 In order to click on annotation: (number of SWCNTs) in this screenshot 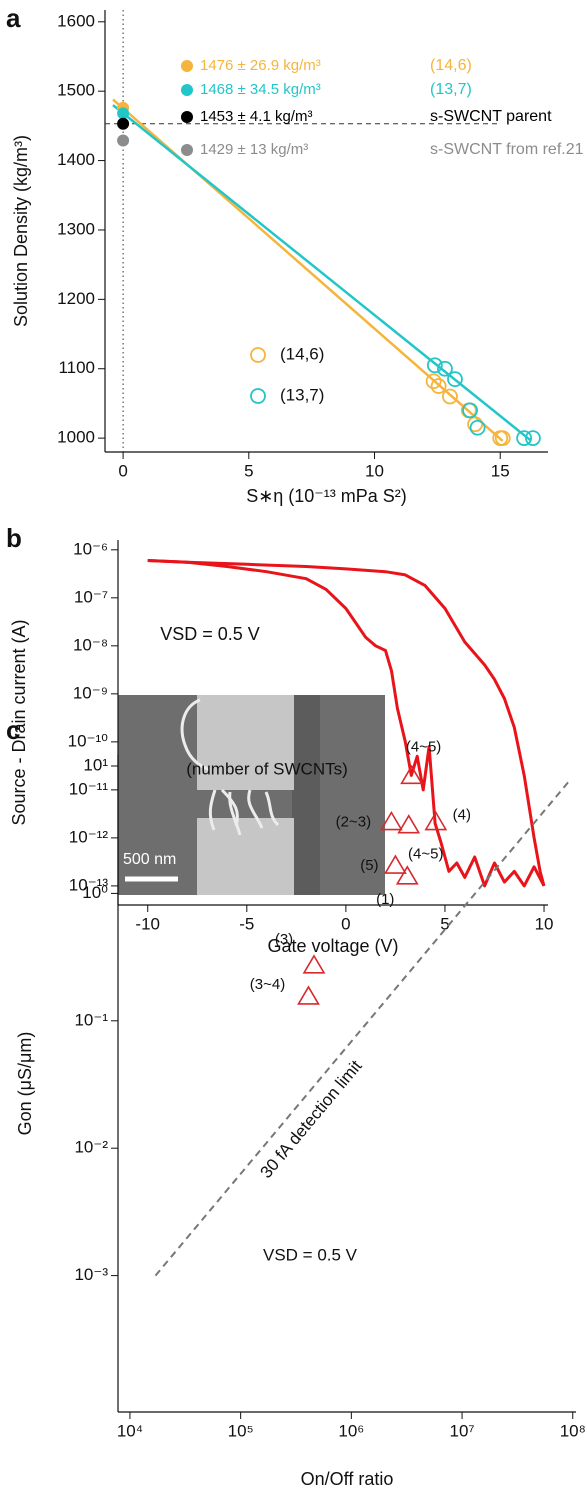, I will do `click(267, 768)`.